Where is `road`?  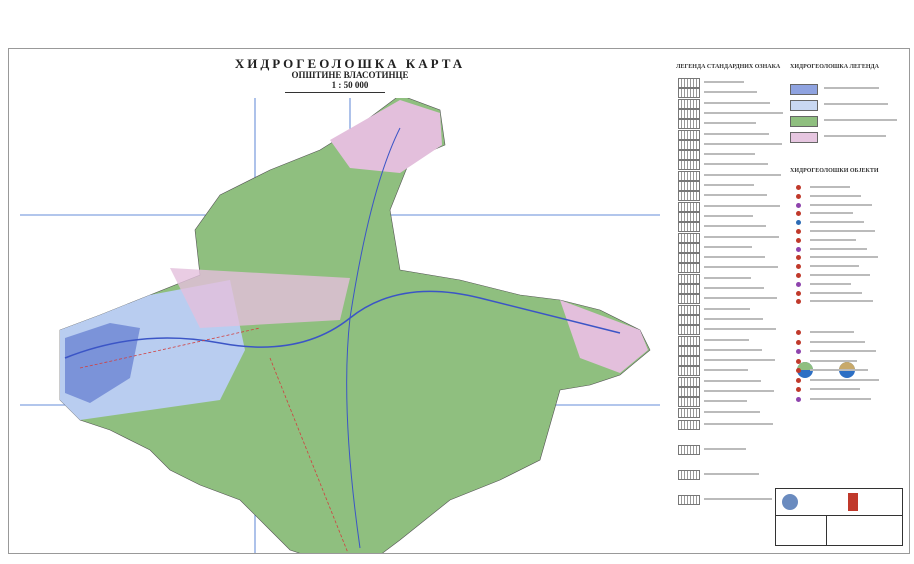
road is located at coordinates (214, 440).